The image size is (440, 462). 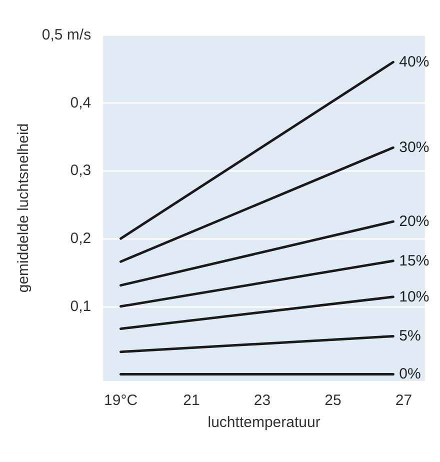 What do you see at coordinates (414, 62) in the screenshot?
I see `series-label: 40%` at bounding box center [414, 62].